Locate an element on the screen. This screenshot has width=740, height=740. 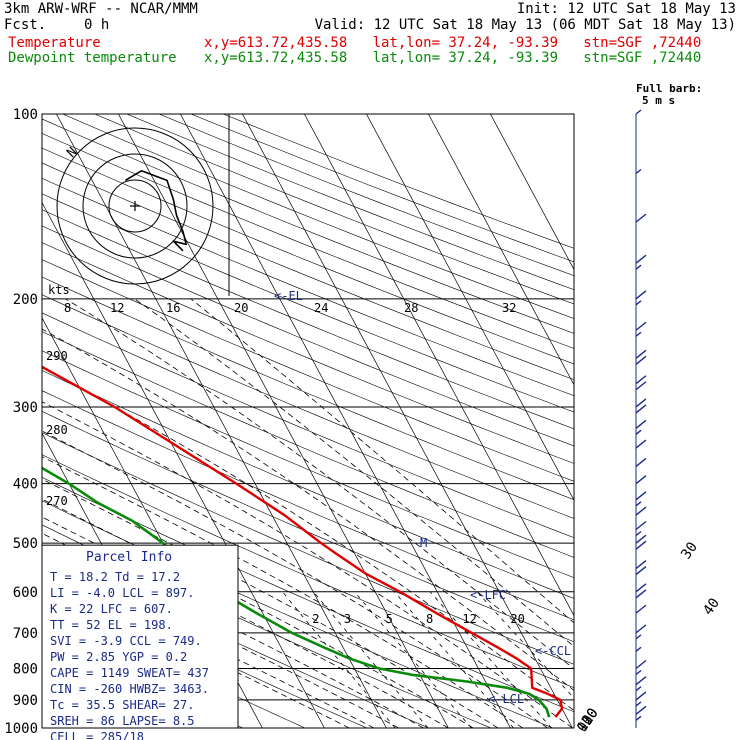
isotherm-label: 30 is located at coordinates (689, 550).